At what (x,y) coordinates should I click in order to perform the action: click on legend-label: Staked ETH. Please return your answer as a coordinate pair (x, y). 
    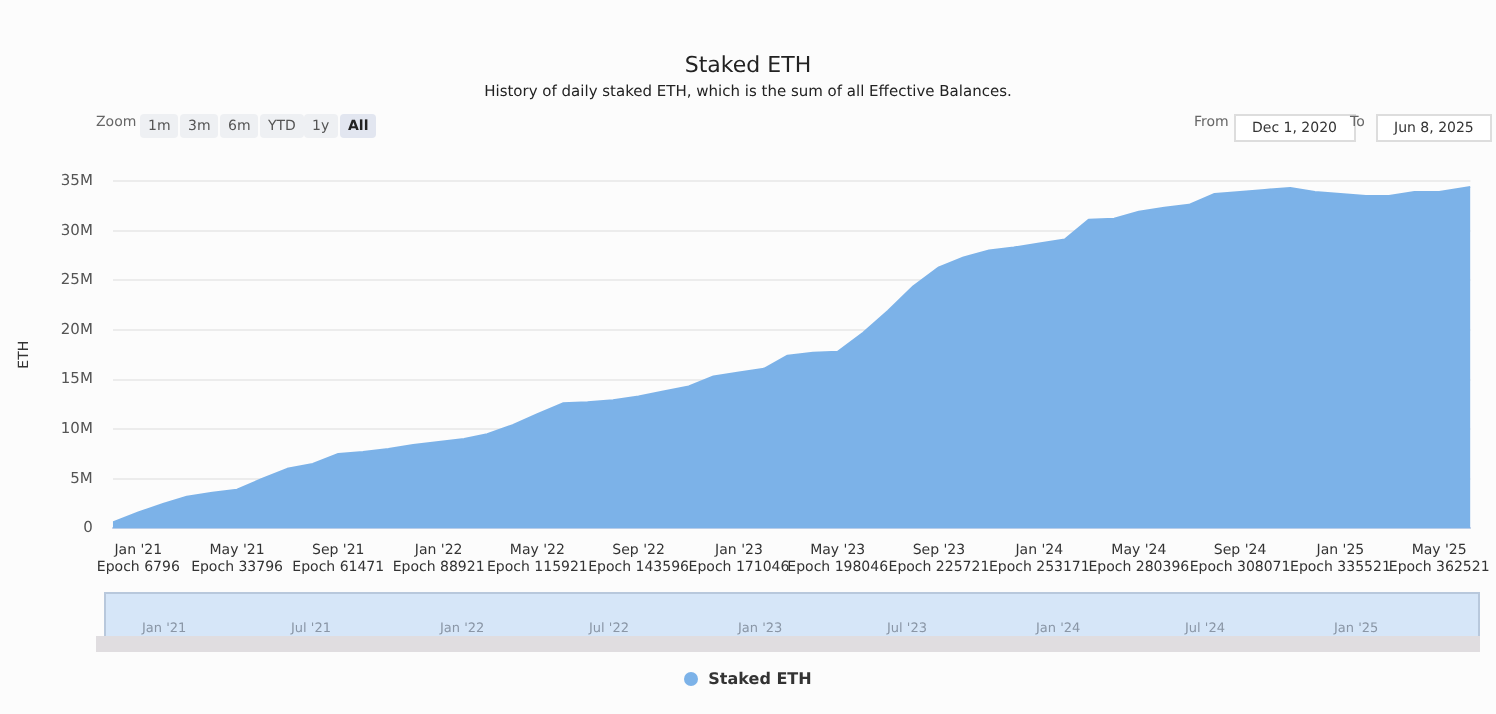
    Looking at the image, I should click on (759, 679).